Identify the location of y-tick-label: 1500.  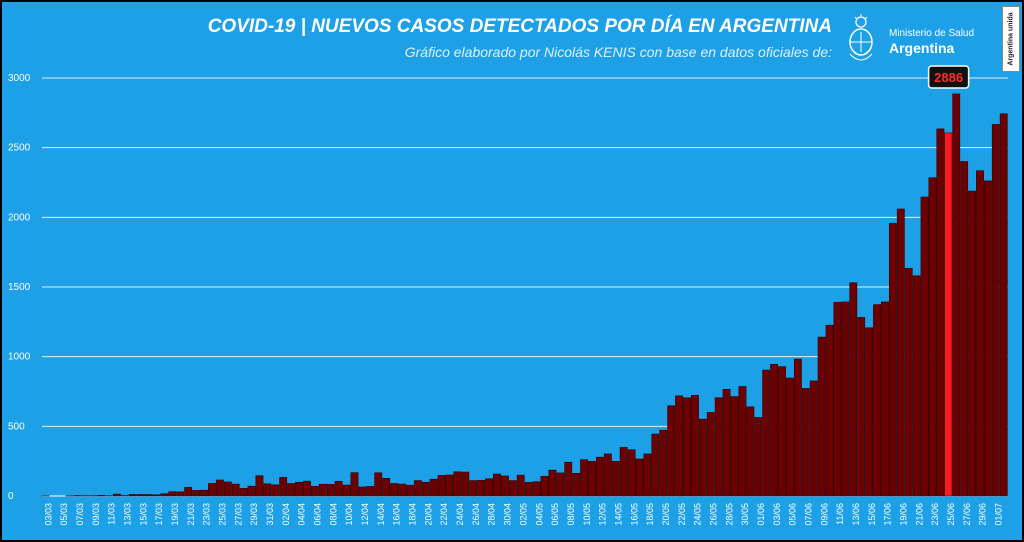
(19, 287).